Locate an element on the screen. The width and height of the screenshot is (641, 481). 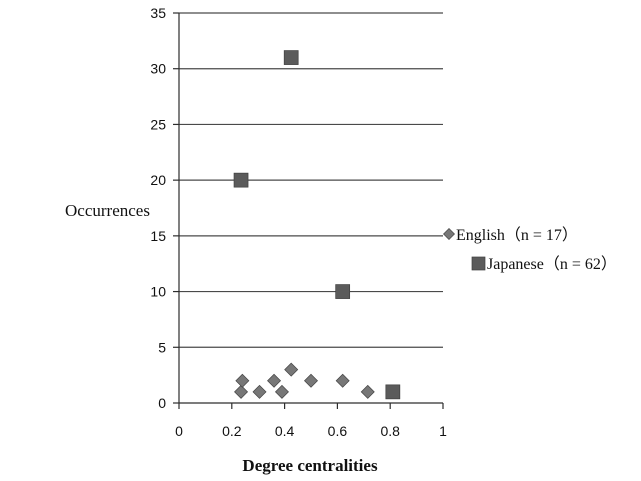
y-tick-label: 30 is located at coordinates (158, 69).